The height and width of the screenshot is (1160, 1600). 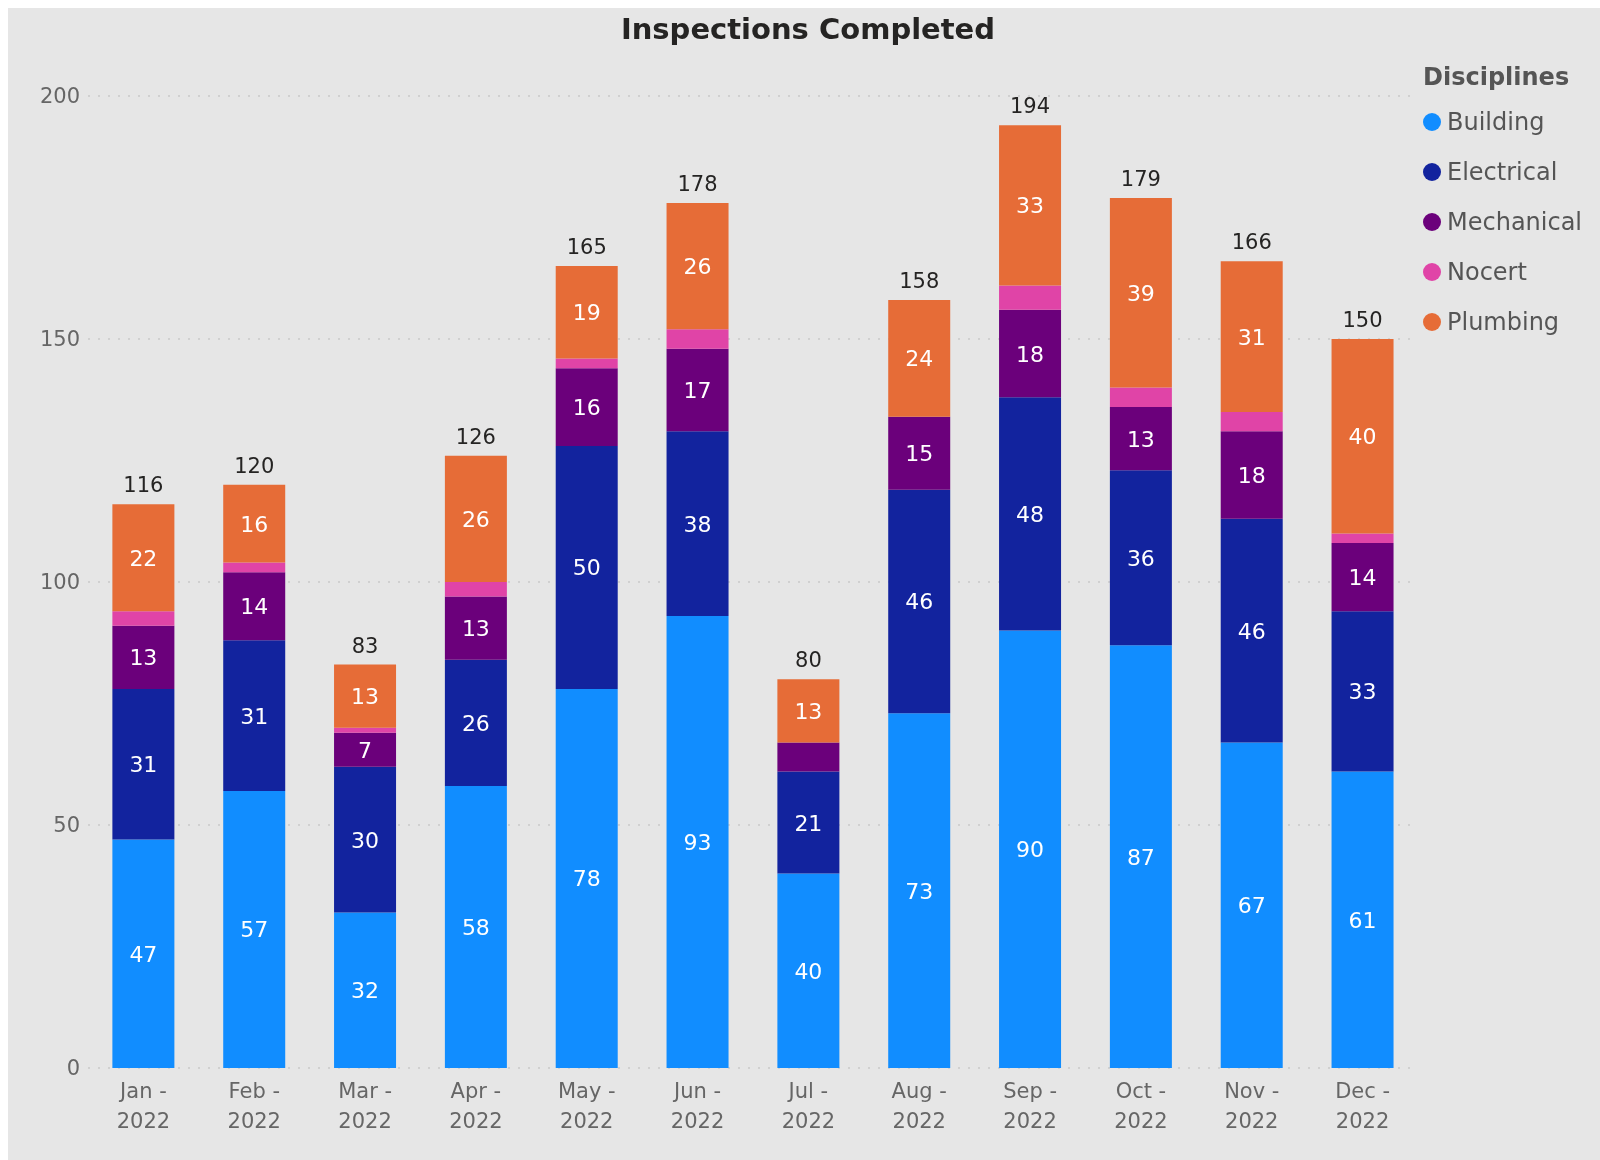 What do you see at coordinates (476, 1106) in the screenshot?
I see `x-tick-label: Apr - 2022` at bounding box center [476, 1106].